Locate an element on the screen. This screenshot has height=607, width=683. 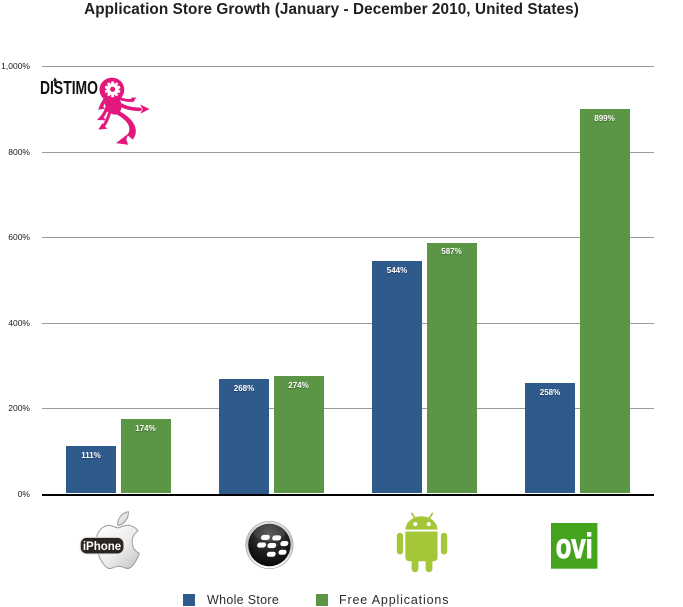
svg-text: iPhone is located at coordinates (102, 547).